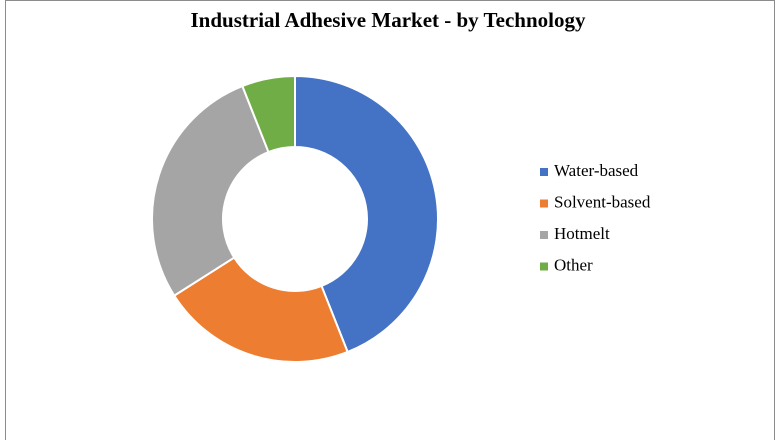 Image resolution: width=780 pixels, height=440 pixels. What do you see at coordinates (602, 201) in the screenshot?
I see `legend-label: Solvent-based` at bounding box center [602, 201].